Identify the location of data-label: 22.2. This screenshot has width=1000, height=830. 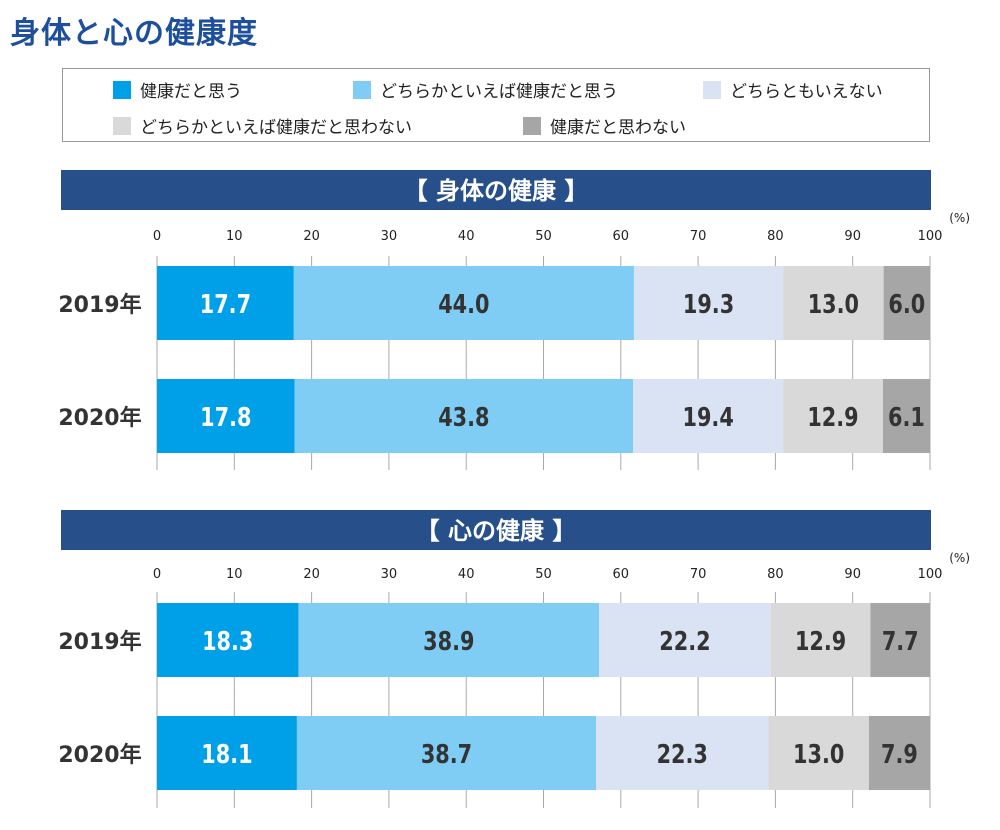
(684, 641).